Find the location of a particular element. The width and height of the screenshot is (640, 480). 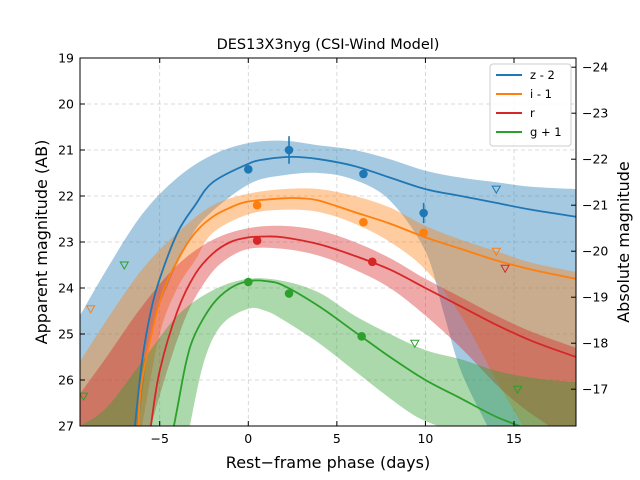

legend-label-z: z - 2 is located at coordinates (542, 75).